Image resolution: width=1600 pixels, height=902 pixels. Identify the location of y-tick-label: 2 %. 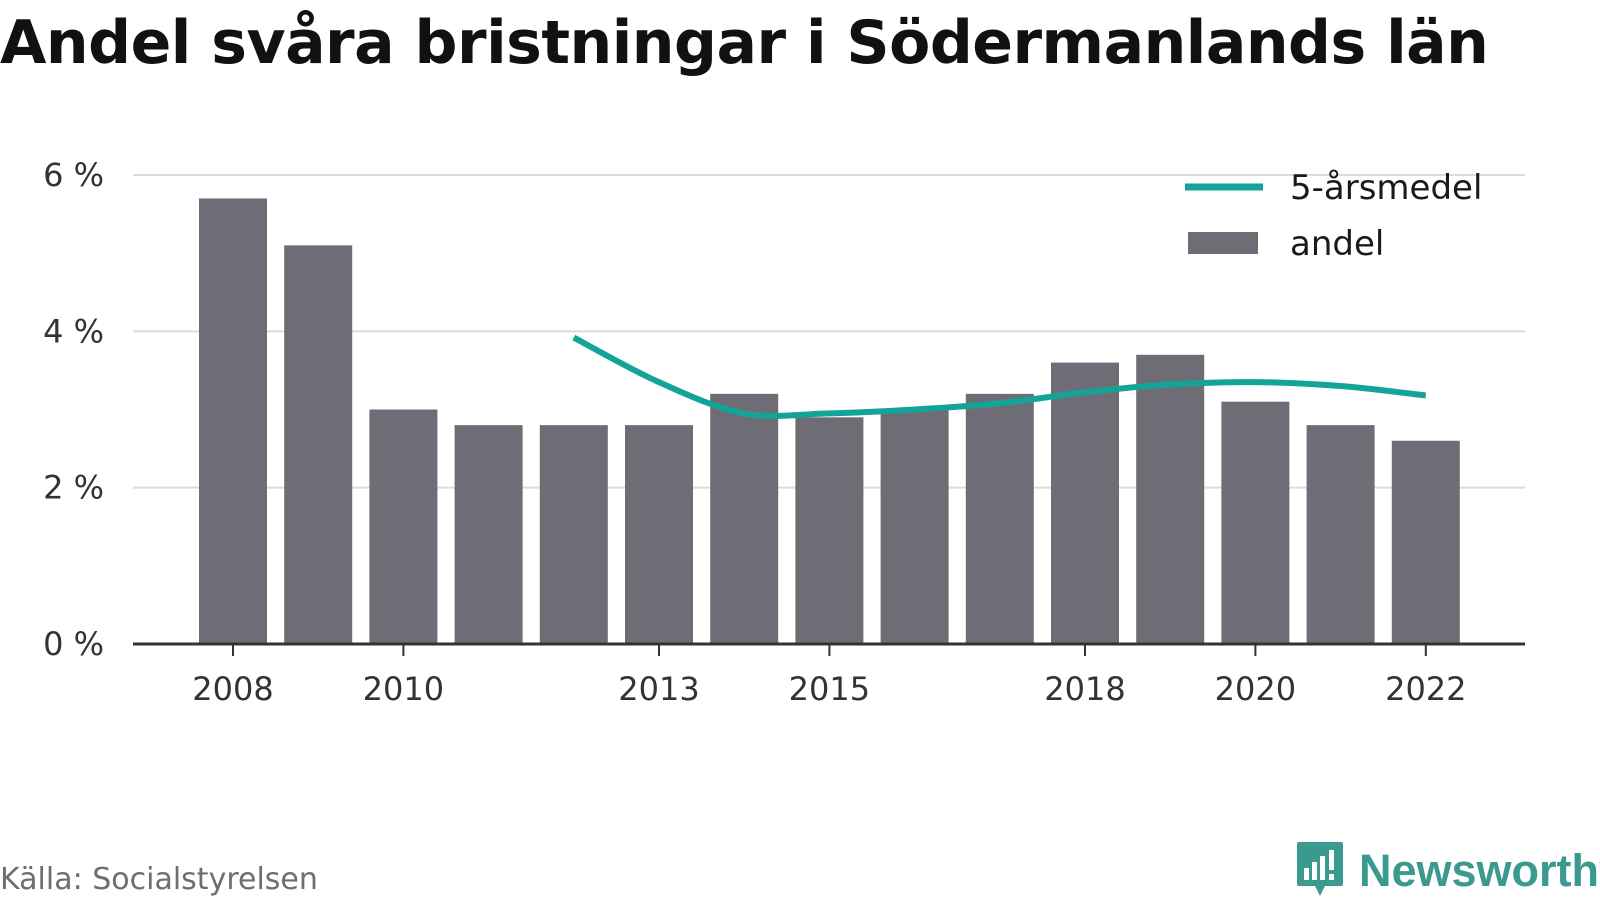
(73, 488).